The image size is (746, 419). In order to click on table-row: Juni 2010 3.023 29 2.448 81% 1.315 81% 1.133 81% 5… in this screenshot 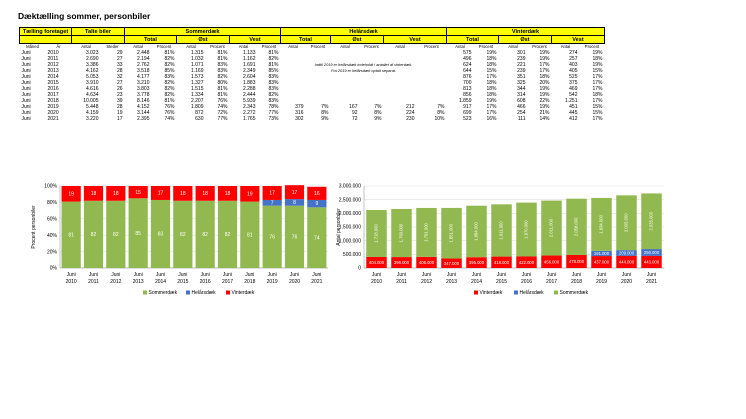, I will do `click(312, 53)`.